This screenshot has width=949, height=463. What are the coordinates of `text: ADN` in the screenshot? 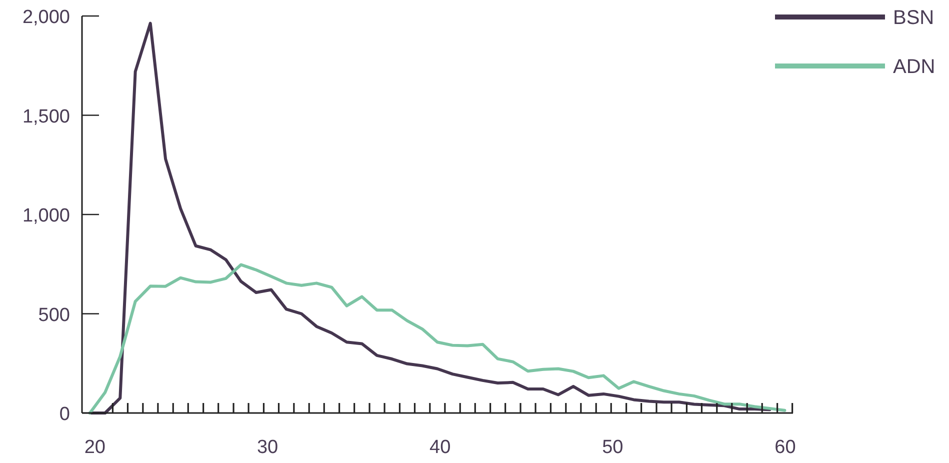 It's located at (914, 67).